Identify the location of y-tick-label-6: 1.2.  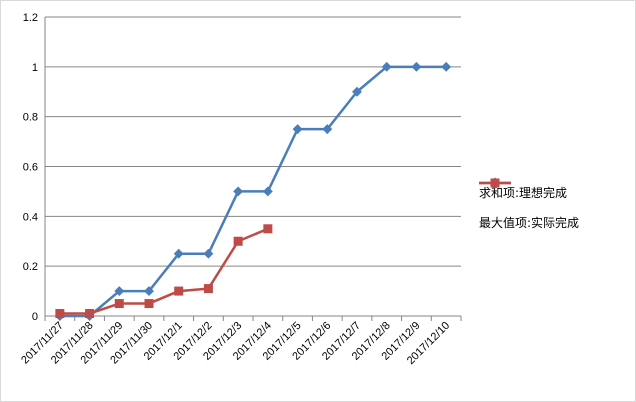
(30, 18).